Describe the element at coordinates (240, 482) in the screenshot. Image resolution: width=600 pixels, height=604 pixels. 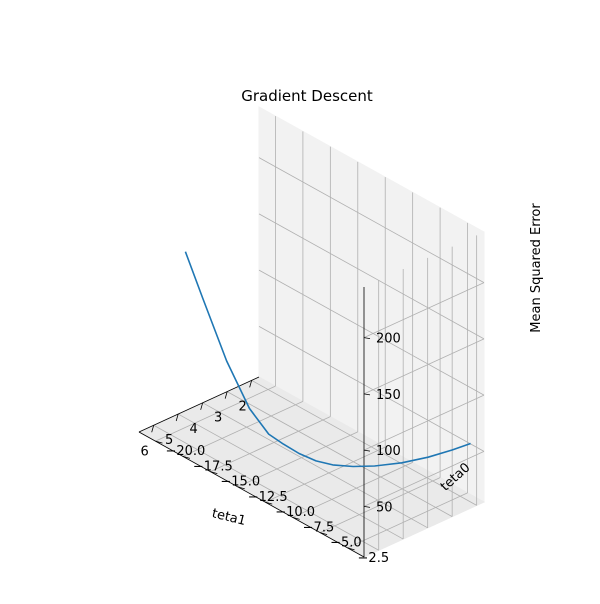
I see `y-tick-label: −15.0` at that location.